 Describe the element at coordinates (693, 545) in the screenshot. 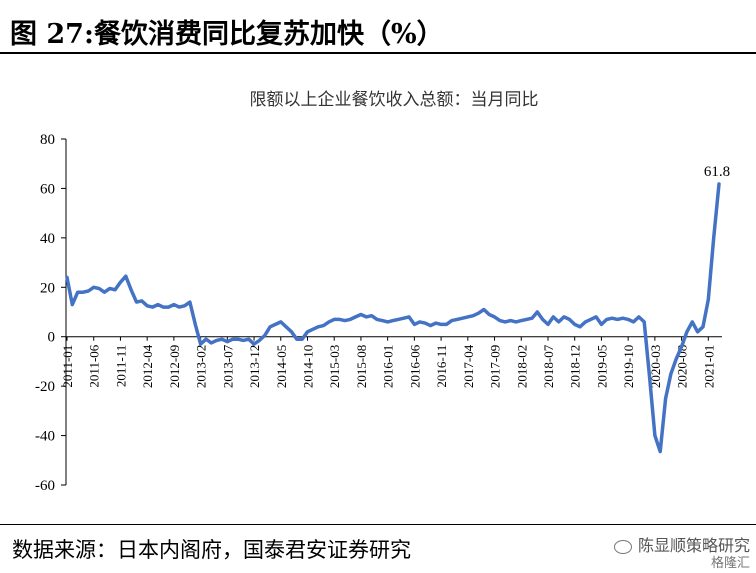

I see `watermark-text: 陈显顺策略研究` at that location.